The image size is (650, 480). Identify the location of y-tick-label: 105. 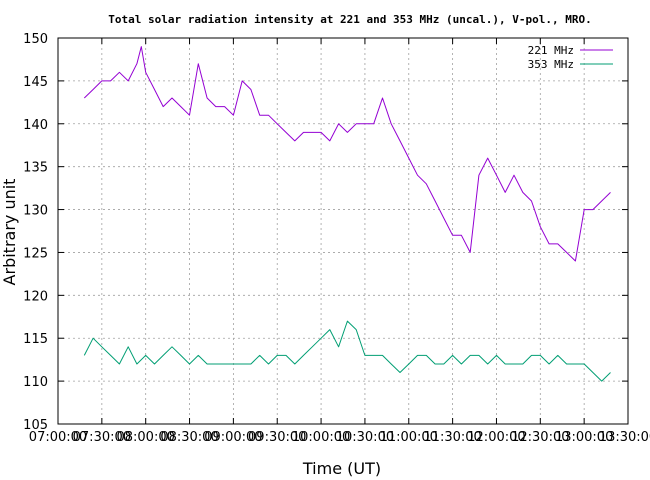
(35, 425).